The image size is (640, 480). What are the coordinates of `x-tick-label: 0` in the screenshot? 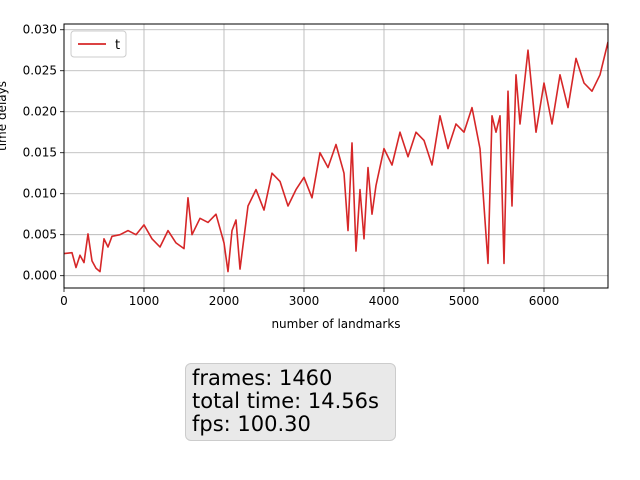 It's located at (64, 301).